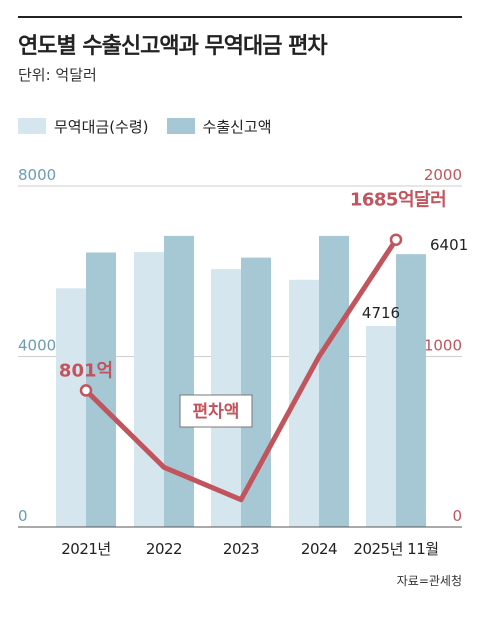  I want to click on label-export-last: 6401, so click(449, 245).